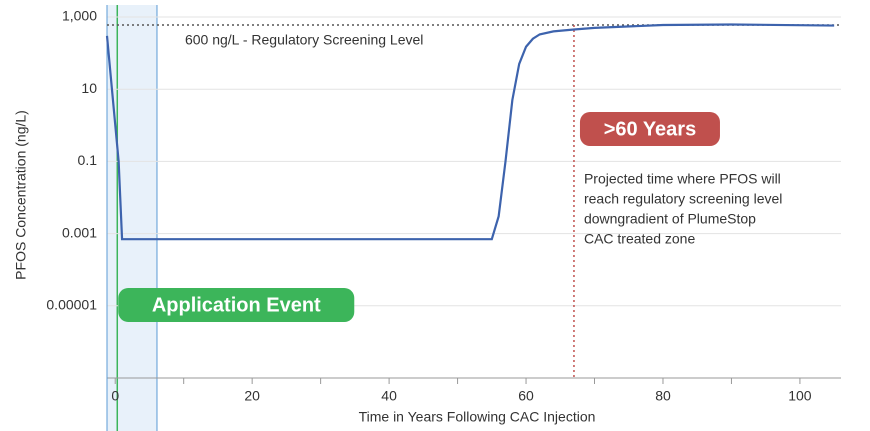  I want to click on y-tick-label: 0.00001, so click(71, 305).